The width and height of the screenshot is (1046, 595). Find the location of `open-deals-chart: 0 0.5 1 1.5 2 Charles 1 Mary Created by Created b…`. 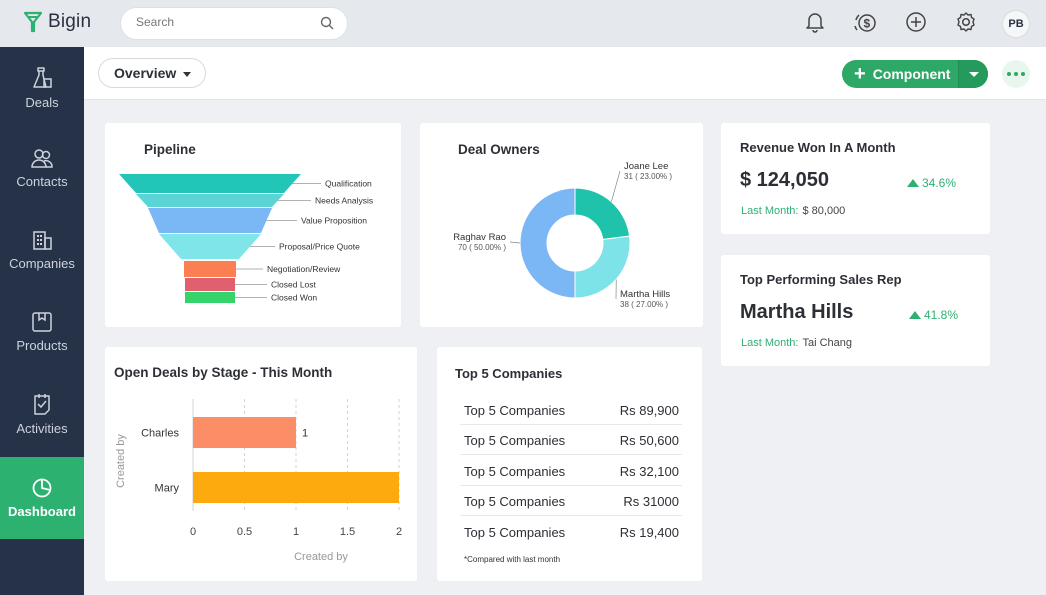

open-deals-chart: 0 0.5 1 1.5 2 Charles 1 Mary Created by Created b… is located at coordinates (258, 481).